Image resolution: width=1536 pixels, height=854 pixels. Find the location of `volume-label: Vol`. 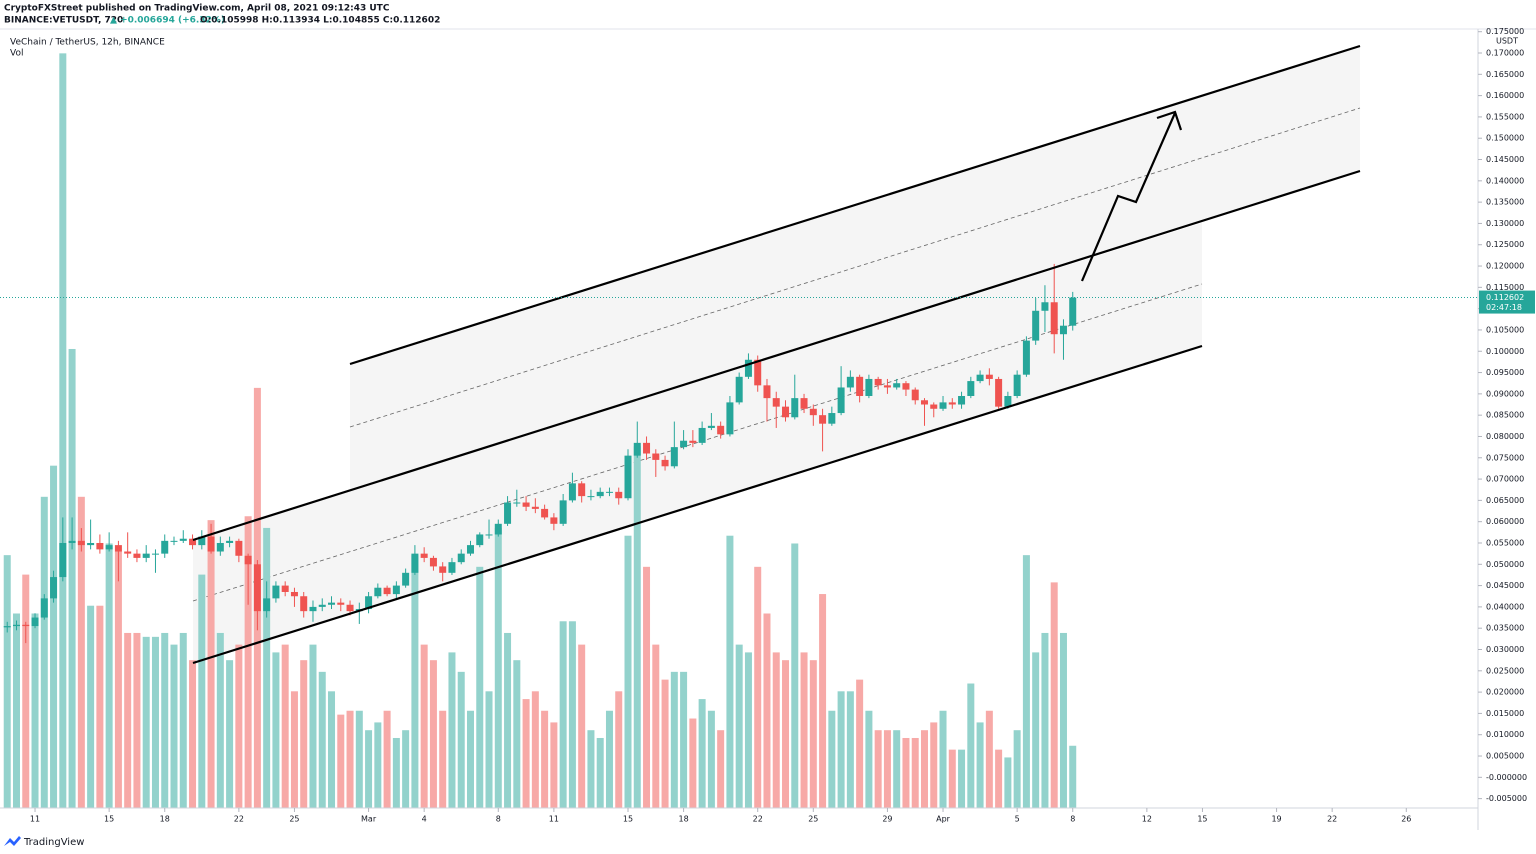

volume-label: Vol is located at coordinates (16, 54).